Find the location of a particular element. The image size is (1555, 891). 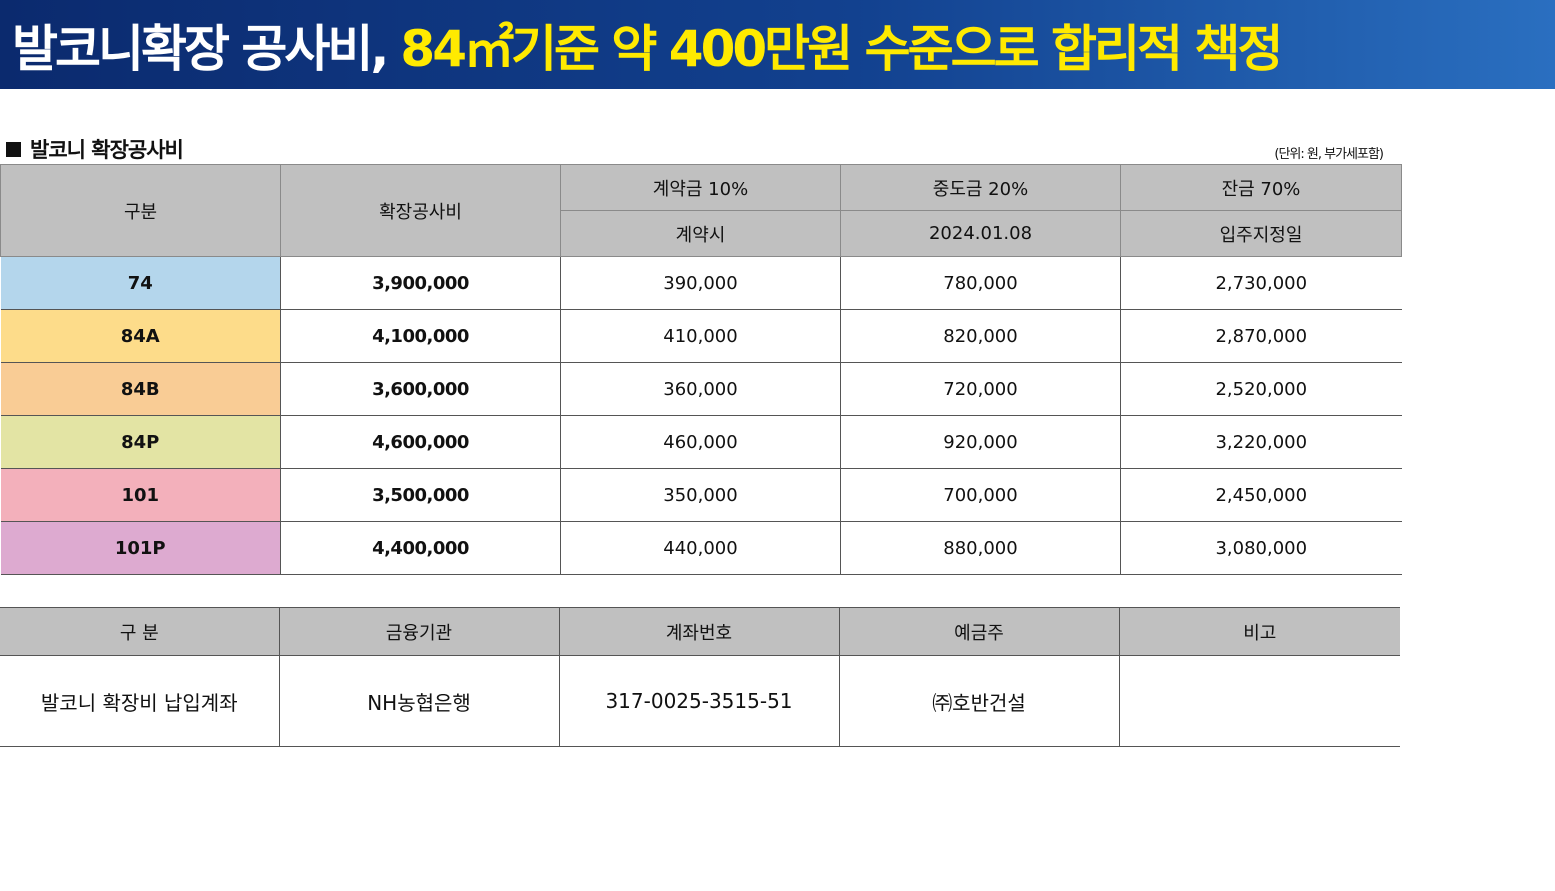

table-row: 84B 3,600,000 360,000 720,000 2,520,000 is located at coordinates (701, 389).